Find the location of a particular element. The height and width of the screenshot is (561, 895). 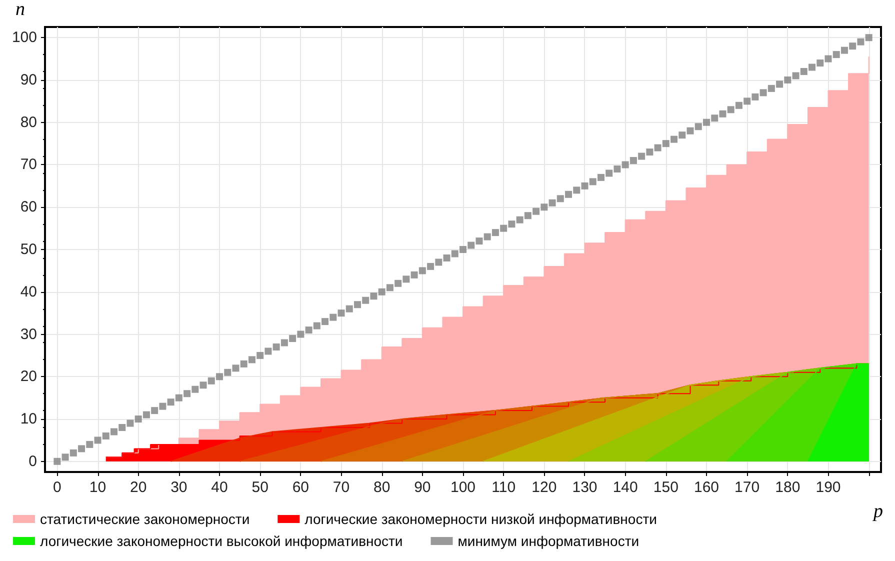

x-tick-label: 60 is located at coordinates (301, 487).